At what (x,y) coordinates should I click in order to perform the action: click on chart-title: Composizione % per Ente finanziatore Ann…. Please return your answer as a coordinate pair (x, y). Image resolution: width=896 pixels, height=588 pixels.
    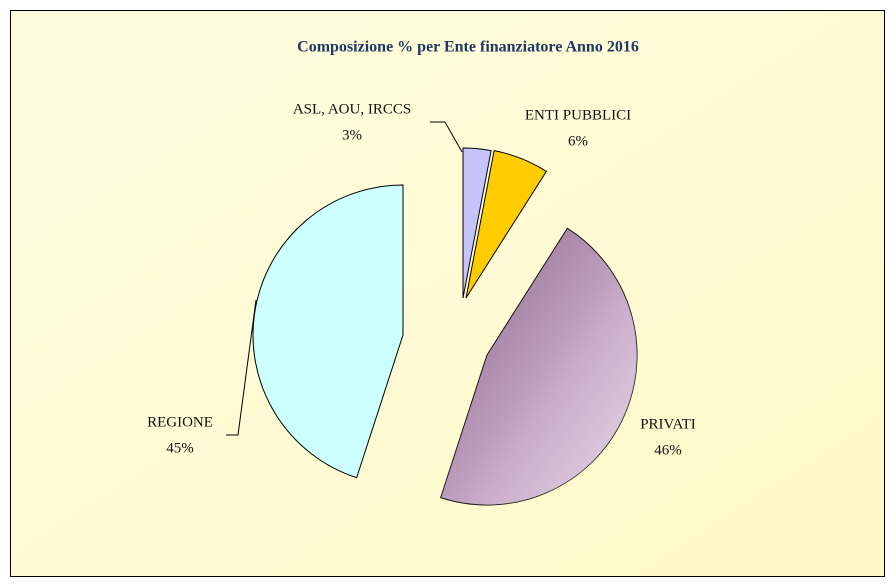
    Looking at the image, I should click on (468, 47).